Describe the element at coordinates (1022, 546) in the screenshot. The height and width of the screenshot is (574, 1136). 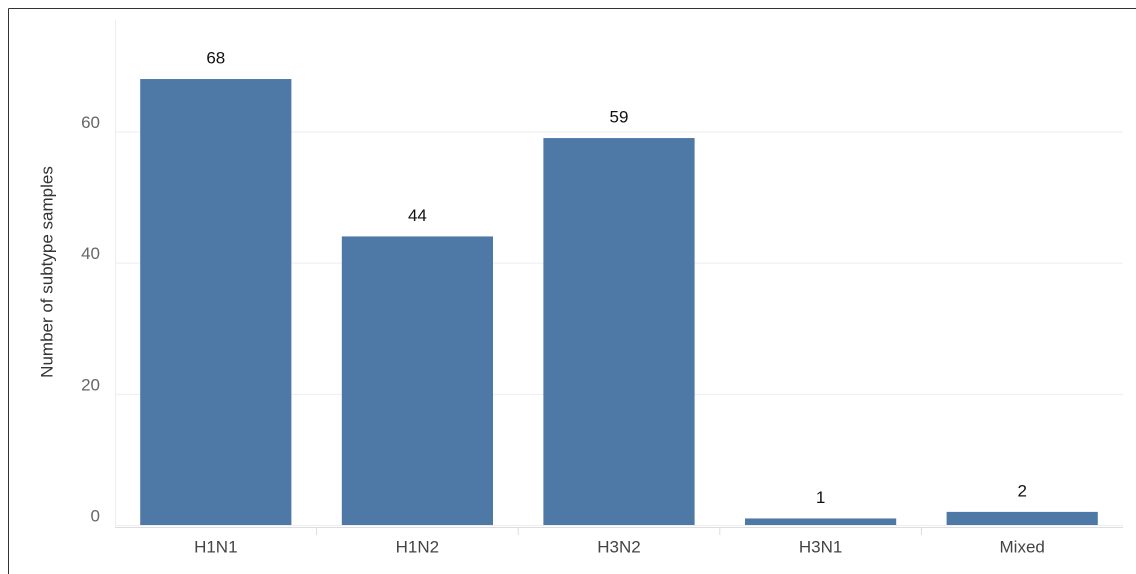
I see `x-tick-label: Mixed` at that location.